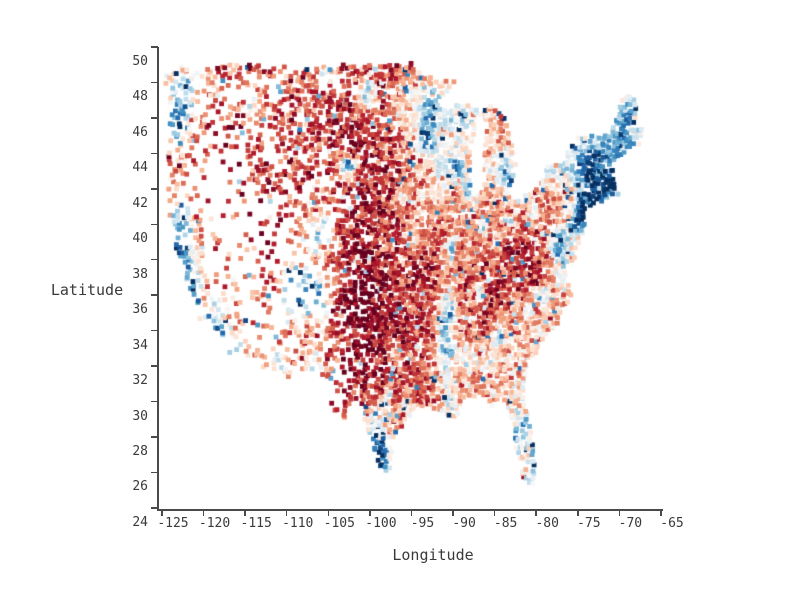  Describe the element at coordinates (140, 274) in the screenshot. I see `y-tick-label: 38` at that location.